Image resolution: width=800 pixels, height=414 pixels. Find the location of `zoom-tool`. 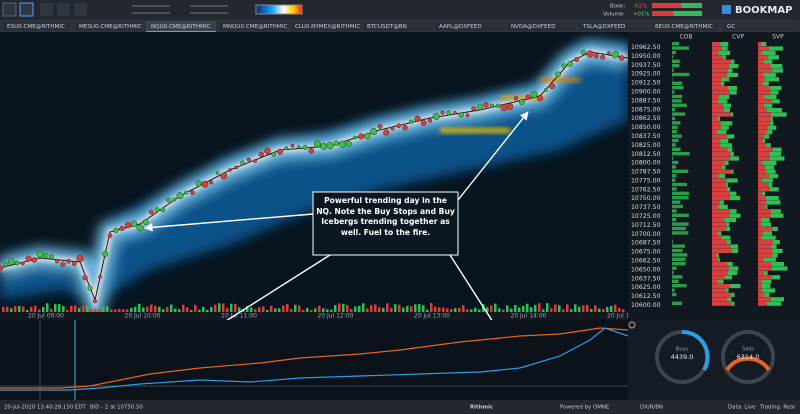

zoom-tool is located at coordinates (26, 9).